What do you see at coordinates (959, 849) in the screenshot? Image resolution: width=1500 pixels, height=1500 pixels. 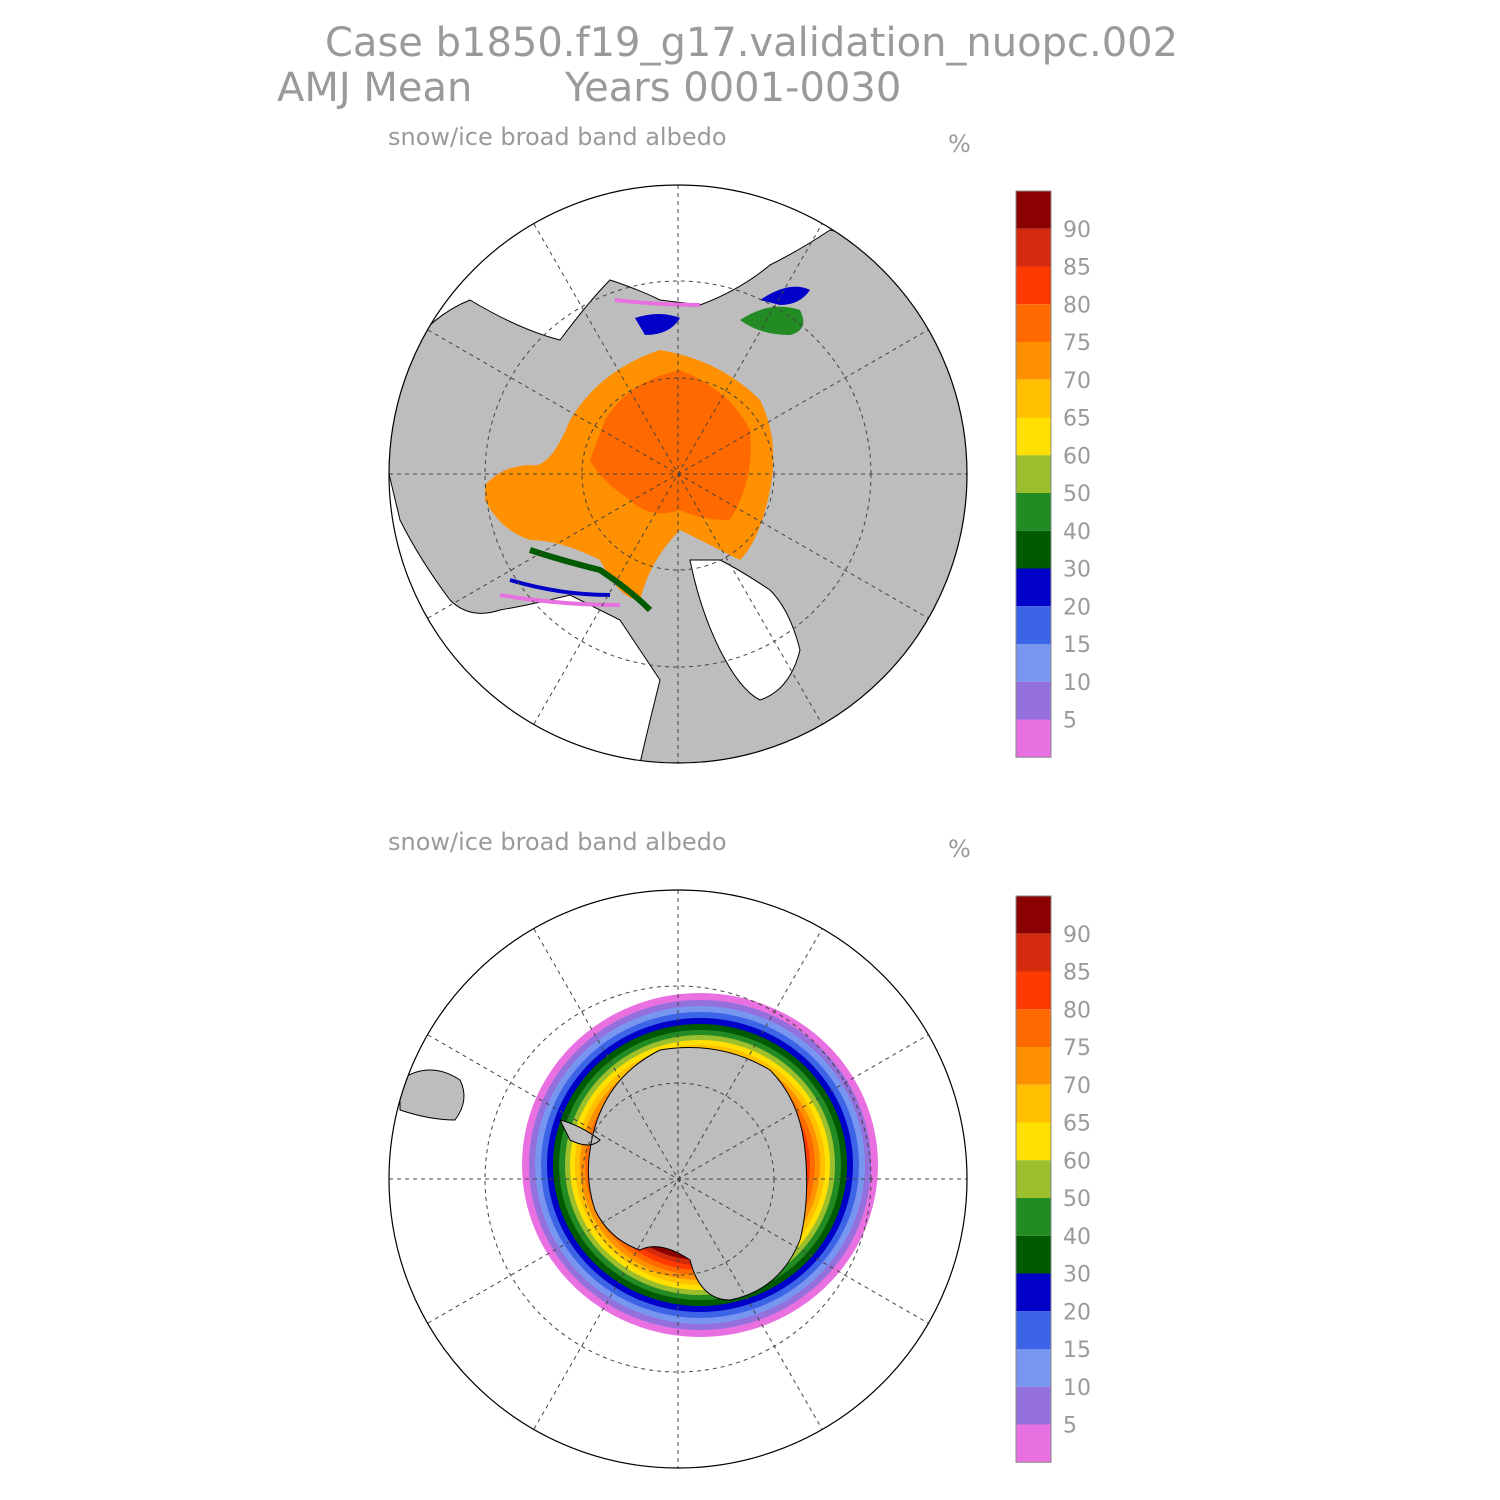 I see `south-units-label: %` at bounding box center [959, 849].